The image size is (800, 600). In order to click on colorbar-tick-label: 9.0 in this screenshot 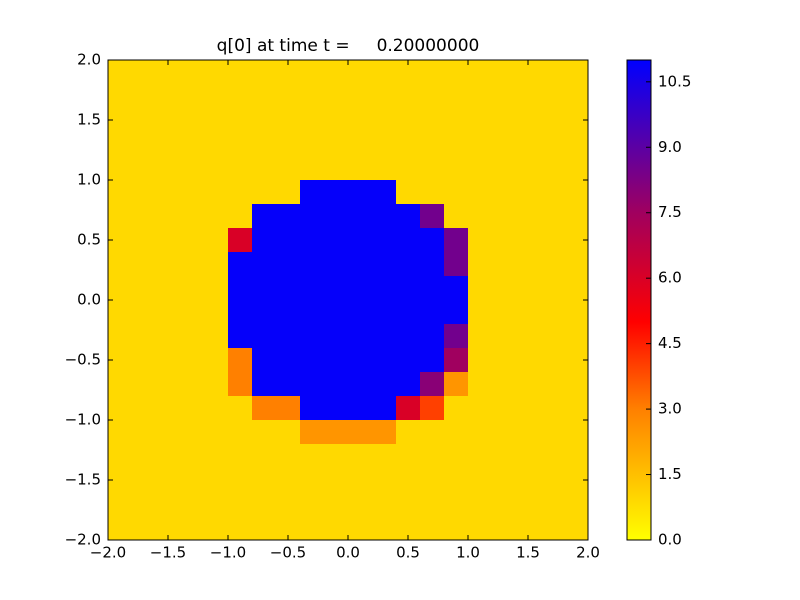, I will do `click(670, 147)`.